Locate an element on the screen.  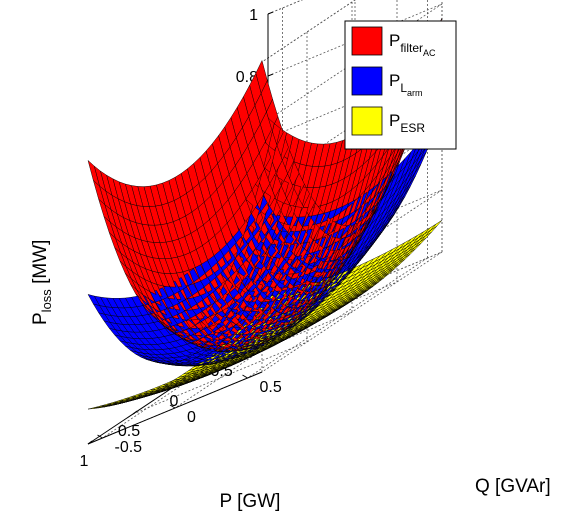
legend-label-P_ESR: PESR is located at coordinates (407, 123).